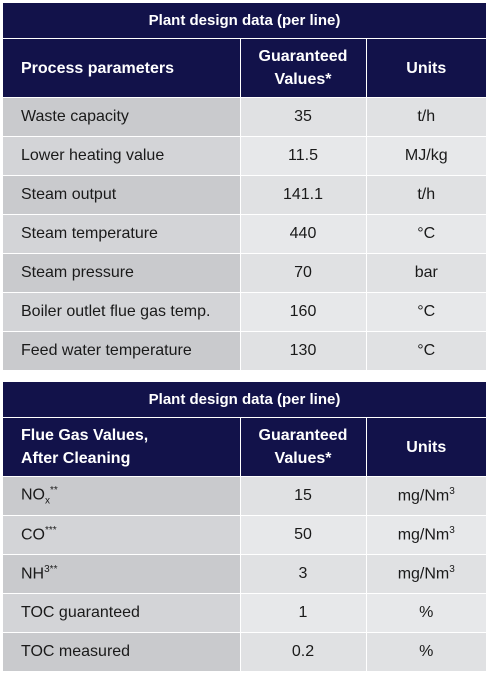 The width and height of the screenshot is (489, 679). I want to click on param-cell: NOx**, so click(122, 496).